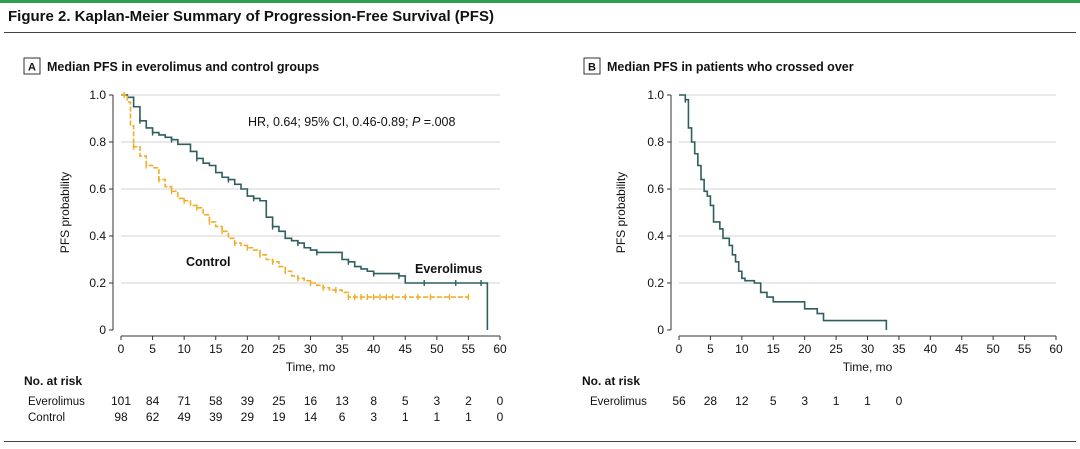 The image size is (1080, 449). Describe the element at coordinates (184, 417) in the screenshot. I see `risk-value: 49` at that location.